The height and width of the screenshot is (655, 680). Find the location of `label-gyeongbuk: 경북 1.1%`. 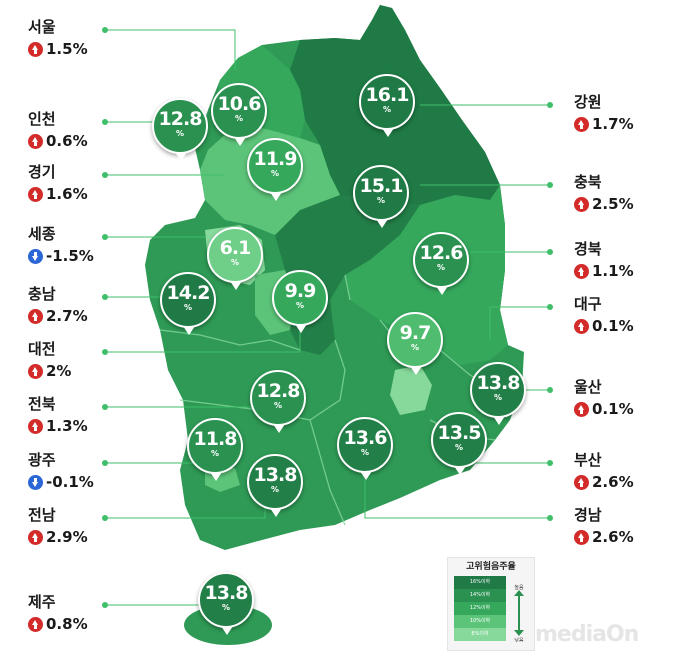

label-gyeongbuk: 경북 1.1% is located at coordinates (604, 260).